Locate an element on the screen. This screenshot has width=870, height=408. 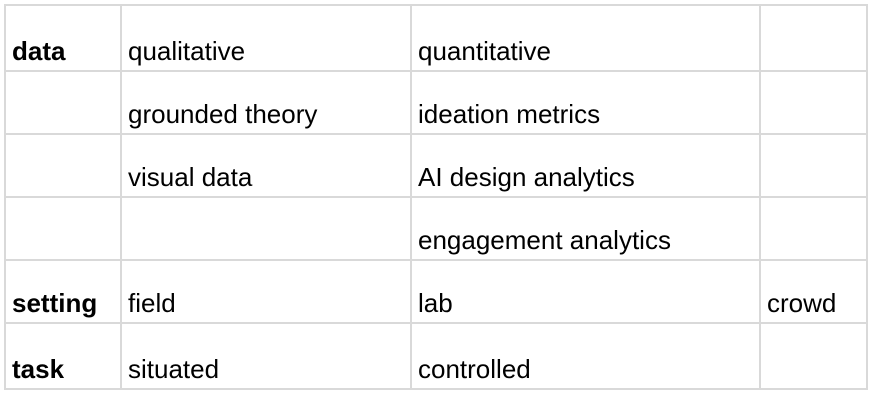
table-cell: crowd is located at coordinates (813, 291).